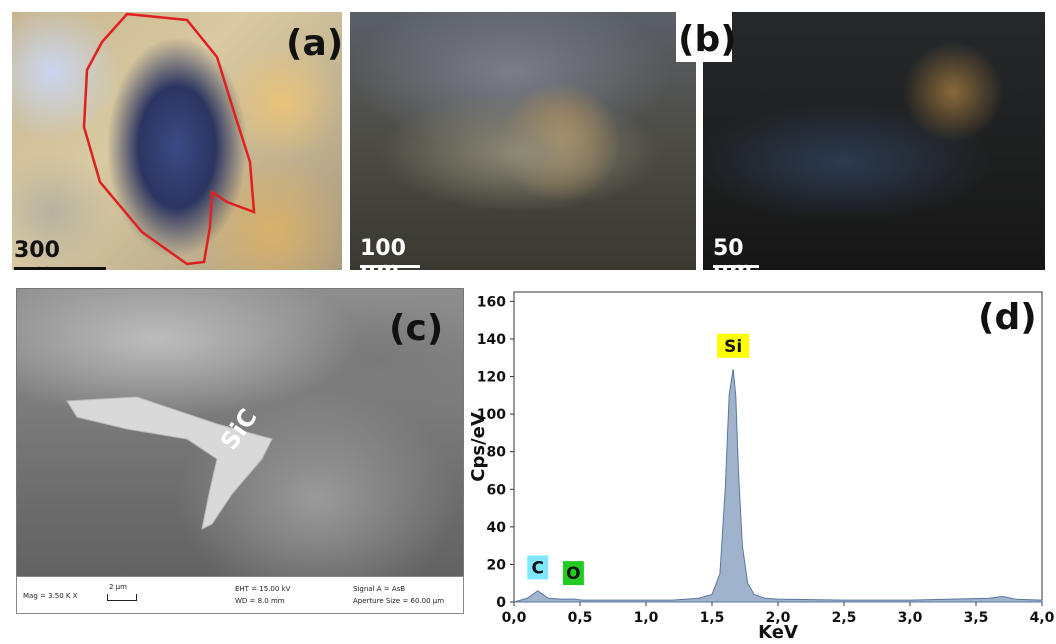 The height and width of the screenshot is (644, 1056). What do you see at coordinates (491, 340) in the screenshot?
I see `y-tick-label: 140` at bounding box center [491, 340].